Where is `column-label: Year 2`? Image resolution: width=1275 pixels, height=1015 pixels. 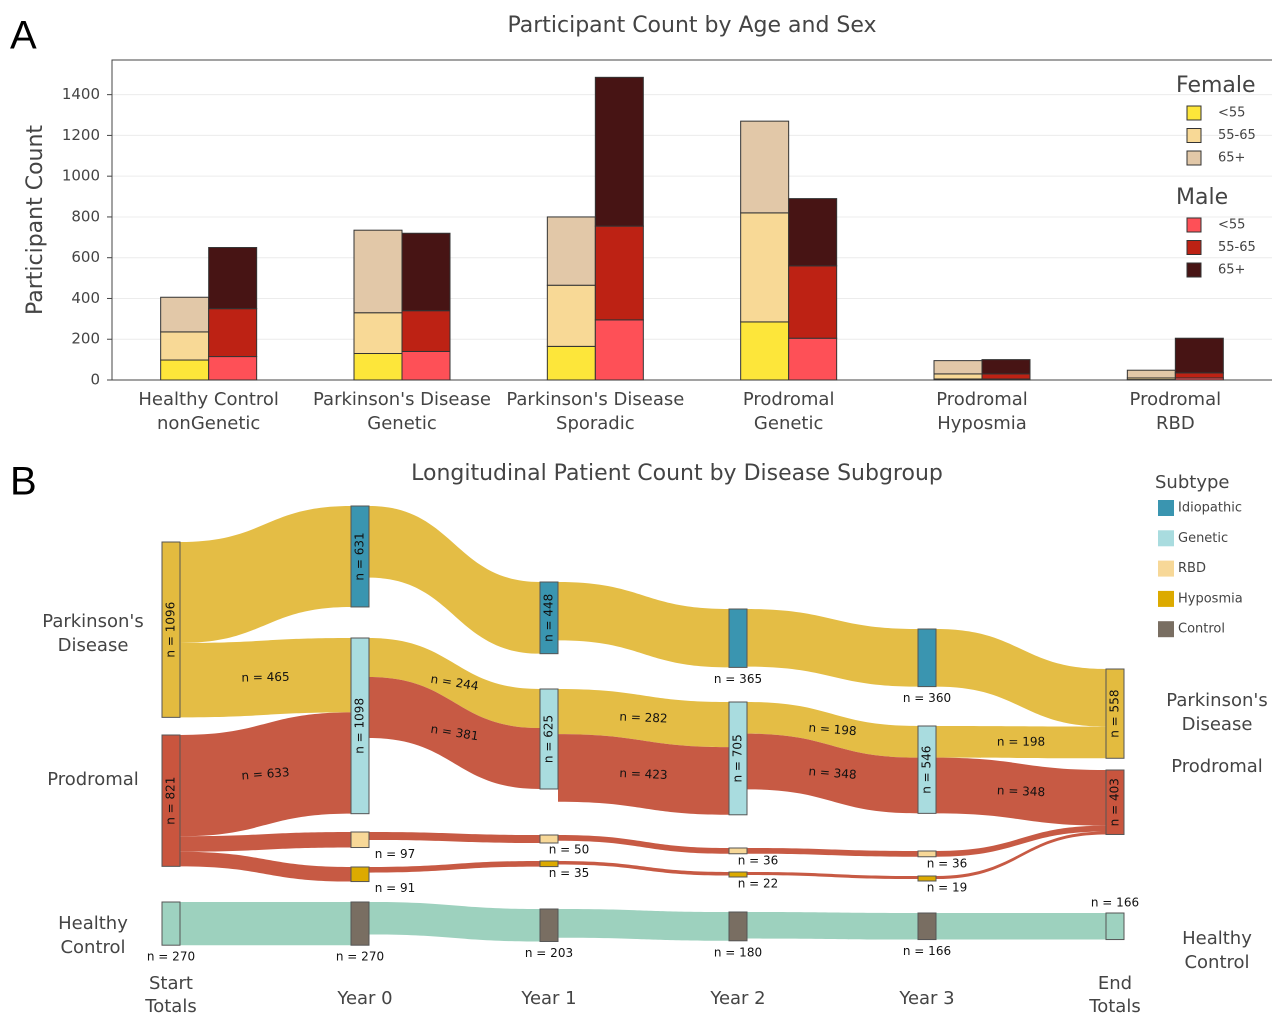 column-label: Year 2 is located at coordinates (737, 998).